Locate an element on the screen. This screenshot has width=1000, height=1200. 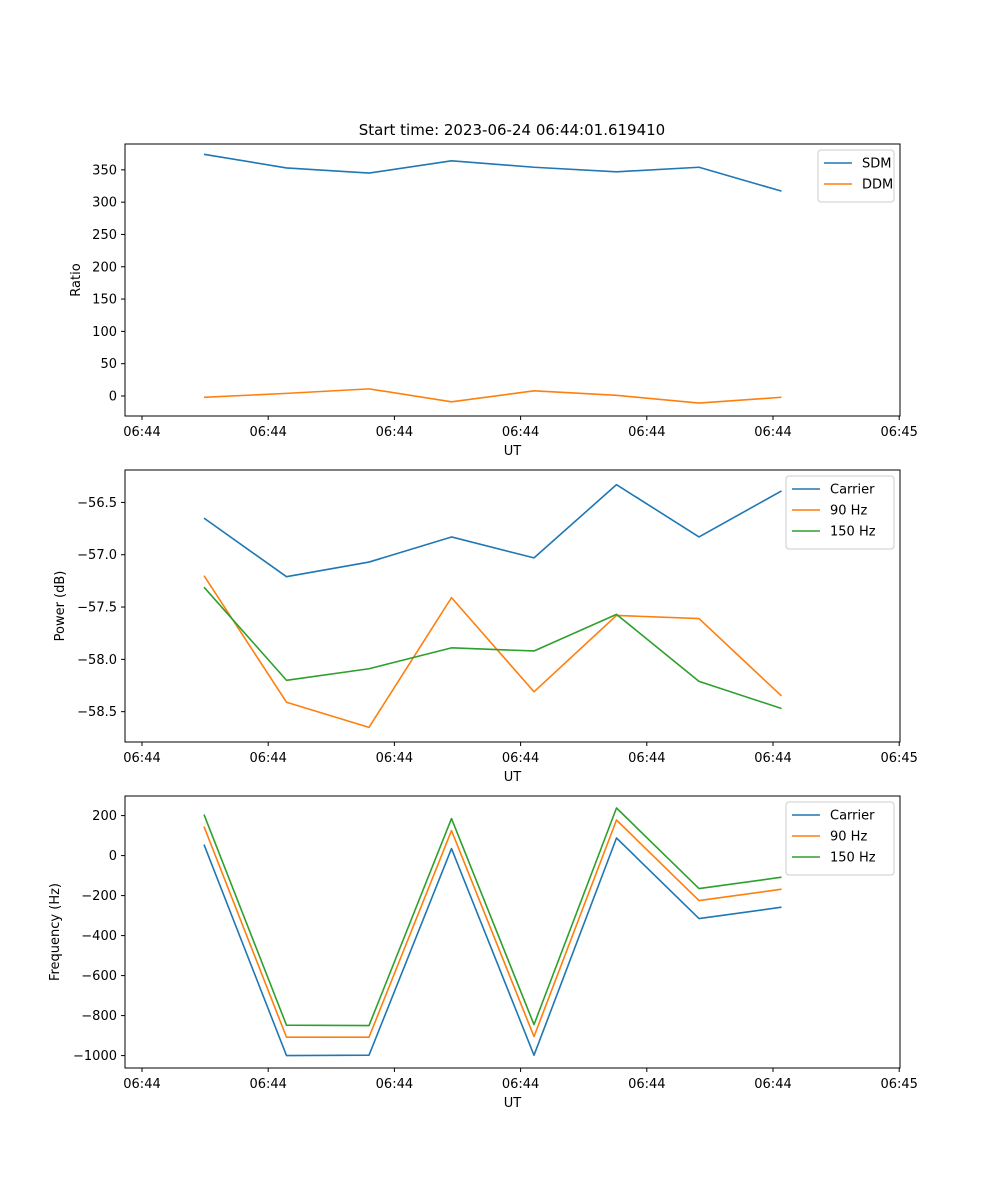
y-tick-label: −58.5 is located at coordinates (97, 712).